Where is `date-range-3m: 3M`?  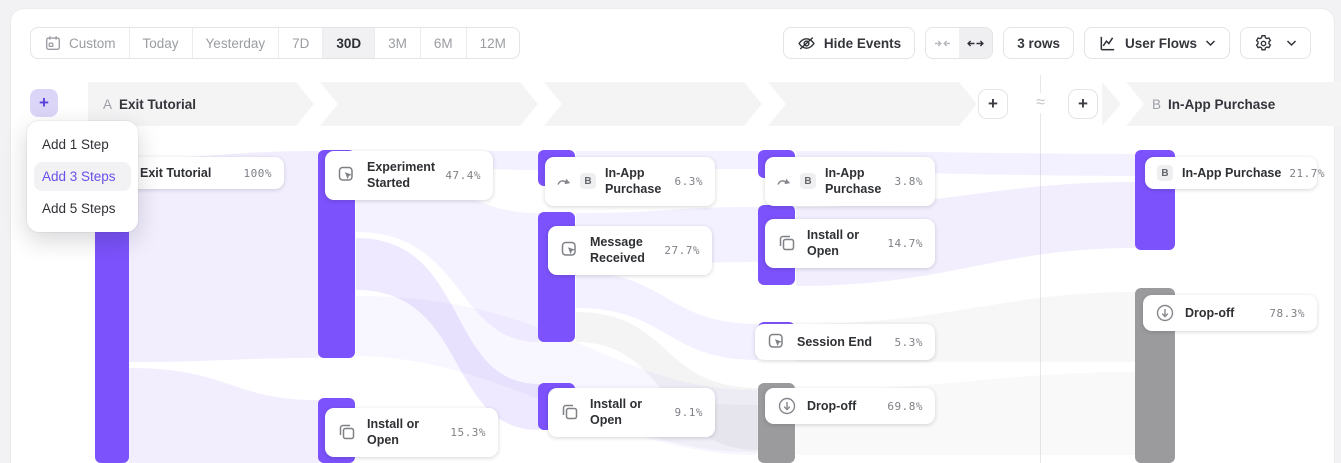
date-range-3m: 3M is located at coordinates (398, 43).